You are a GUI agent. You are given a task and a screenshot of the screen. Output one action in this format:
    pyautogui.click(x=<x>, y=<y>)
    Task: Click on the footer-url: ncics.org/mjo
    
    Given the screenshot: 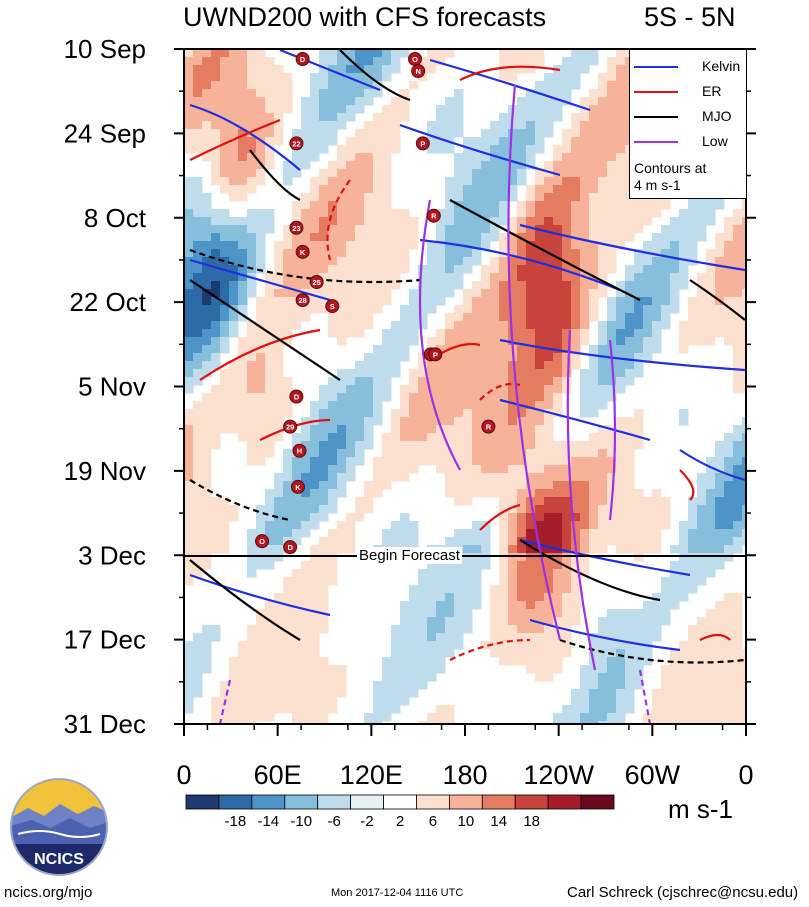 What is the action you would take?
    pyautogui.click(x=48, y=892)
    